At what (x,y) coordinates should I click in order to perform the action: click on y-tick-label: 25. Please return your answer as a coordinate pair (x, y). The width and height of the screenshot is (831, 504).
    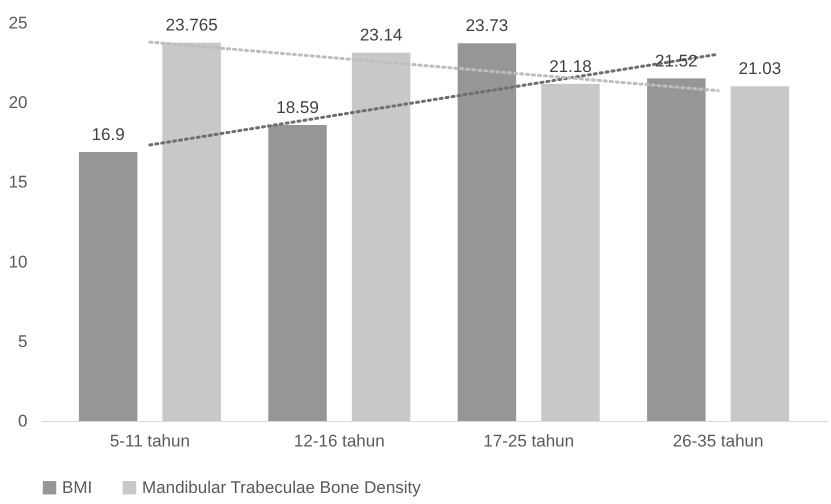
    Looking at the image, I should click on (18, 23).